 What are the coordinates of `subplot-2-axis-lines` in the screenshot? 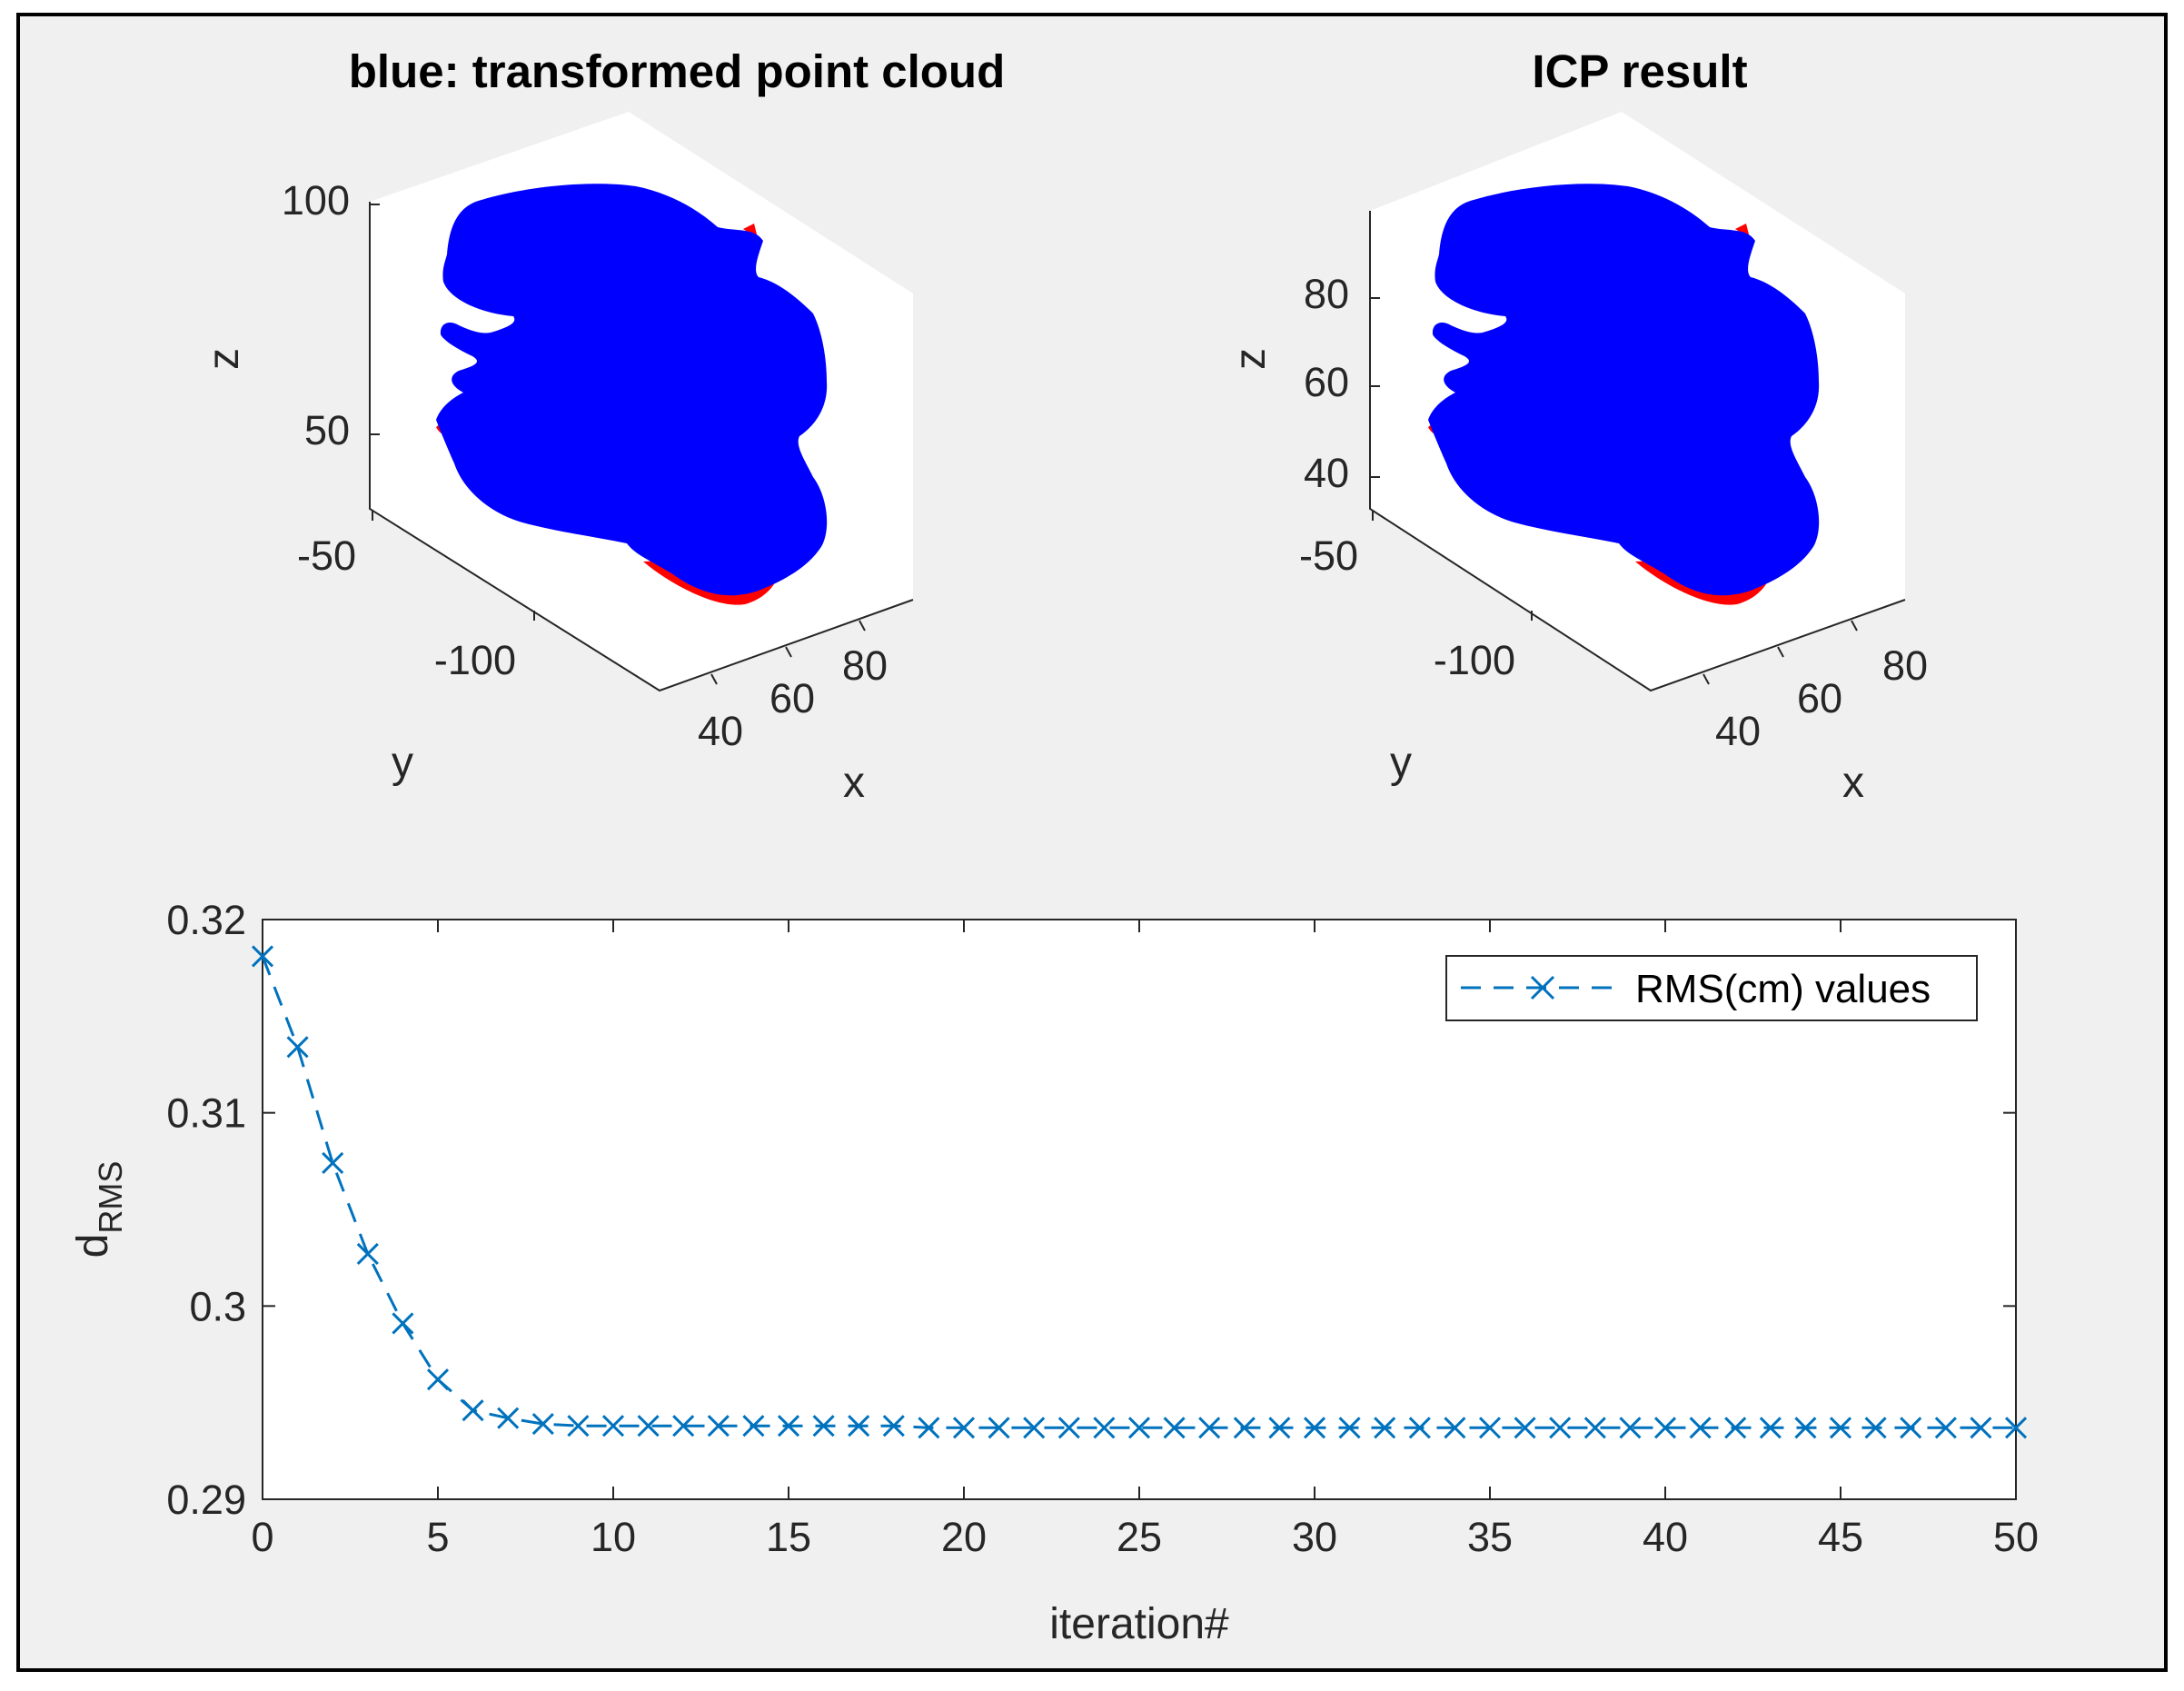 It's located at (1637, 451).